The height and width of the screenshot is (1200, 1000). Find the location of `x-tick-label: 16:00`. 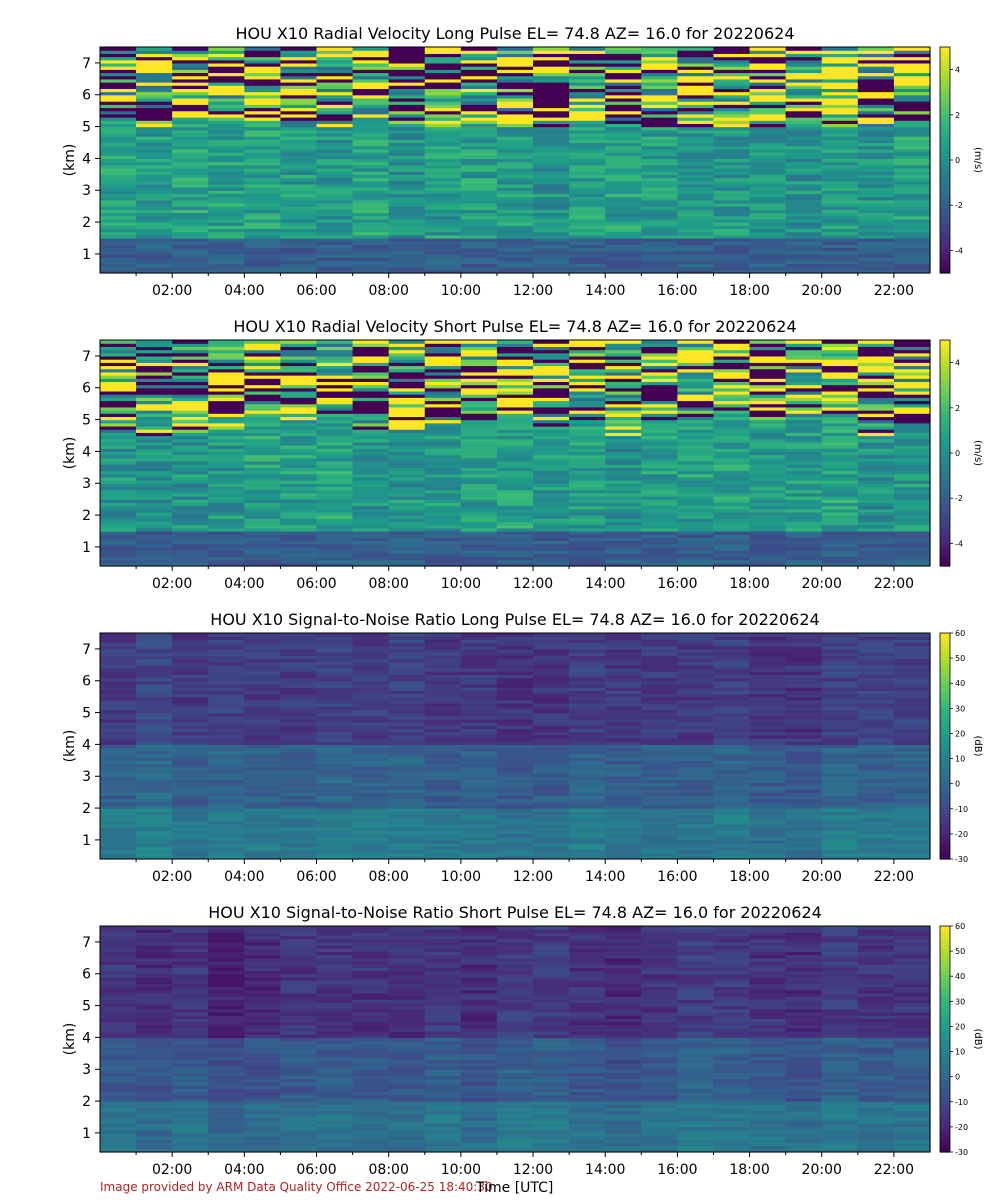

x-tick-label: 16:00 is located at coordinates (677, 584).